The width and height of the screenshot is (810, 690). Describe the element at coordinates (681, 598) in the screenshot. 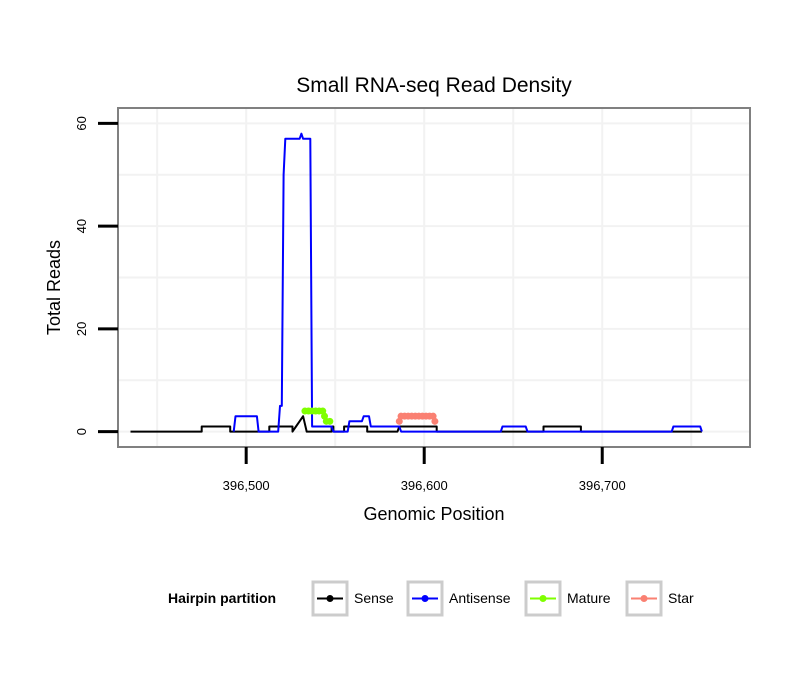

I see `legend-label-star: Star` at that location.